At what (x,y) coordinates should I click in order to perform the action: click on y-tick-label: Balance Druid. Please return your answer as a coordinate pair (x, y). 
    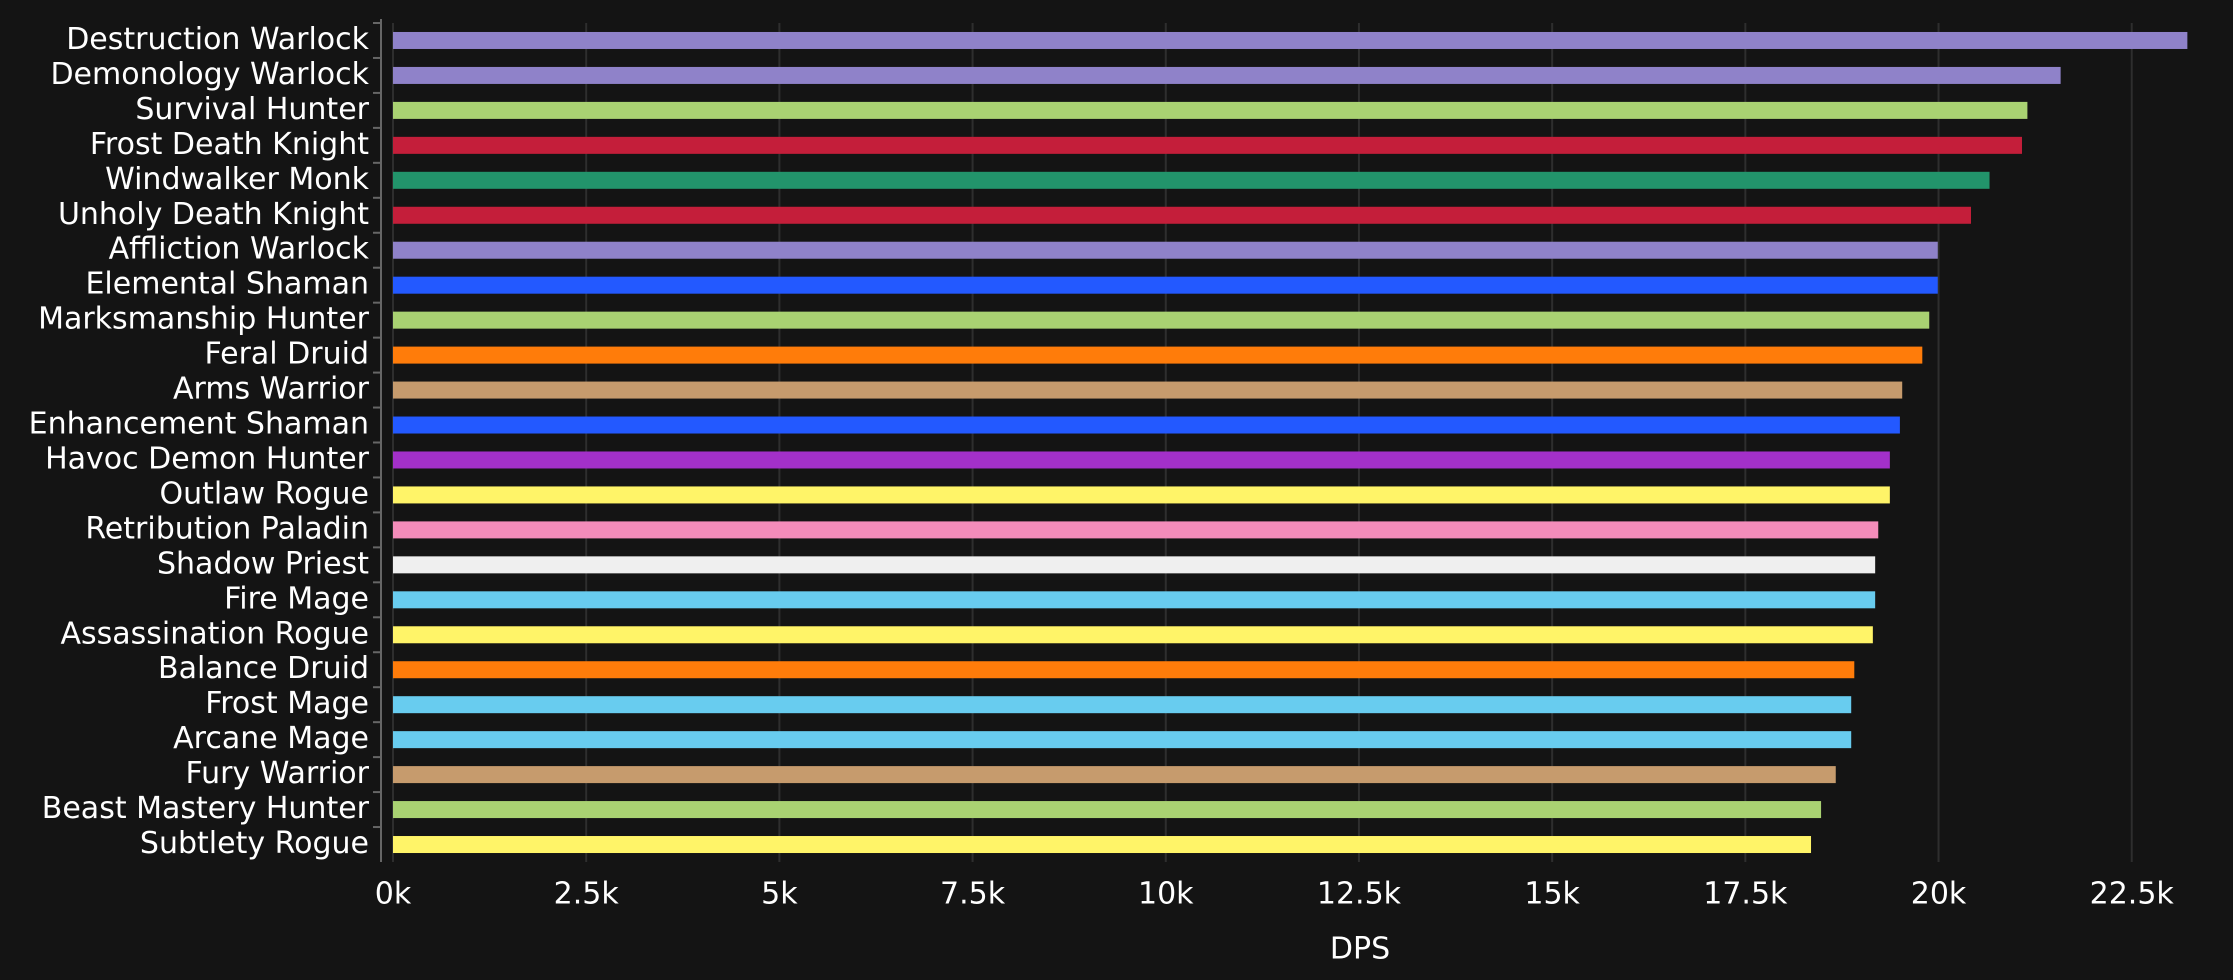
    Looking at the image, I should click on (263, 668).